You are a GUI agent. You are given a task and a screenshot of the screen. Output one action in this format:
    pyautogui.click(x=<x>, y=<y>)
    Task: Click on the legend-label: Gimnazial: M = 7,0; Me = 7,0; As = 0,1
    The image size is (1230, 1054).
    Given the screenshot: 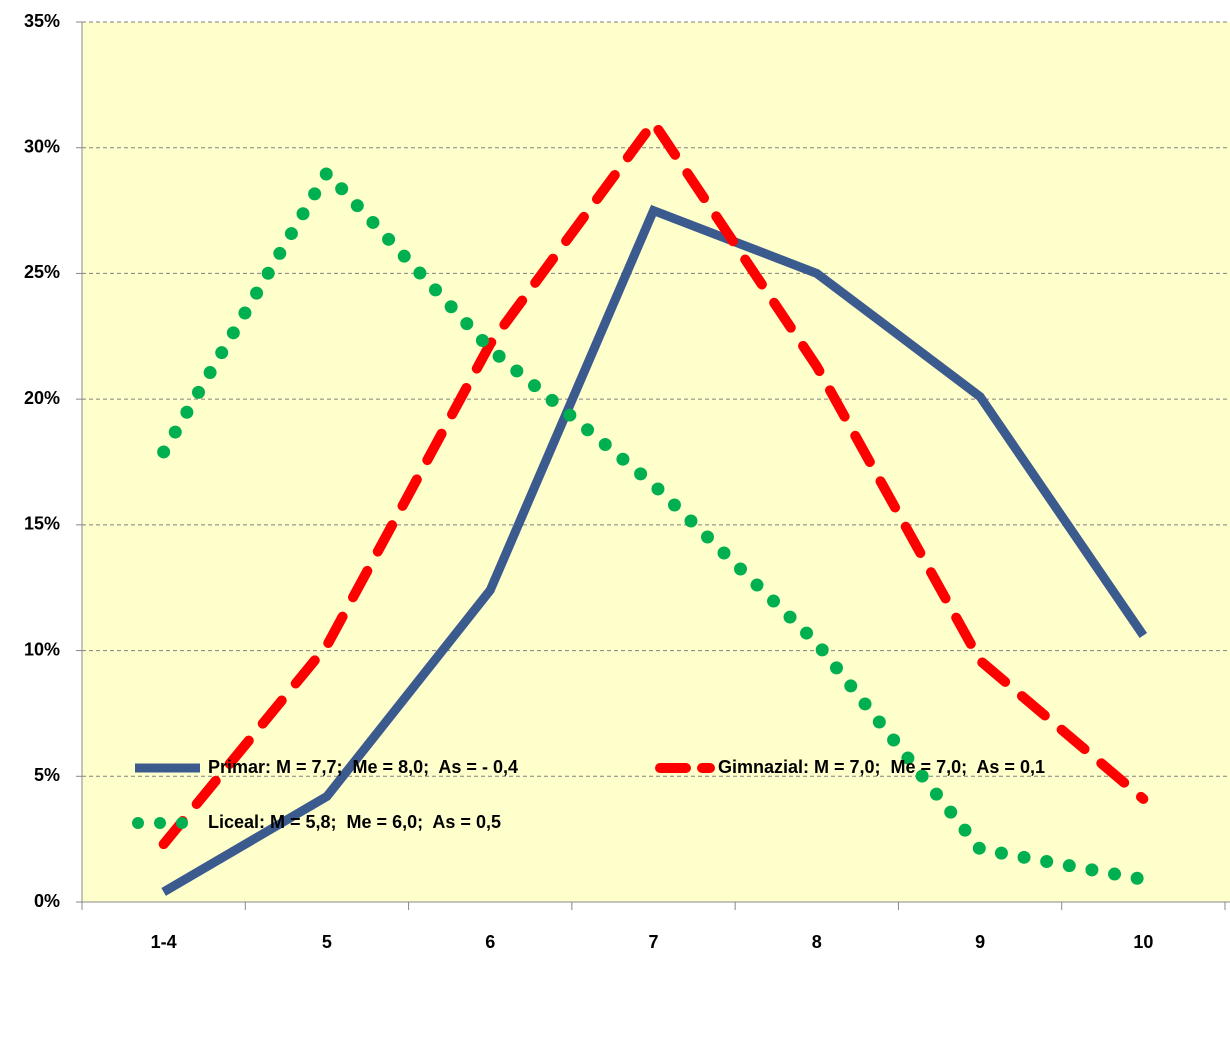 What is the action you would take?
    pyautogui.click(x=881, y=767)
    